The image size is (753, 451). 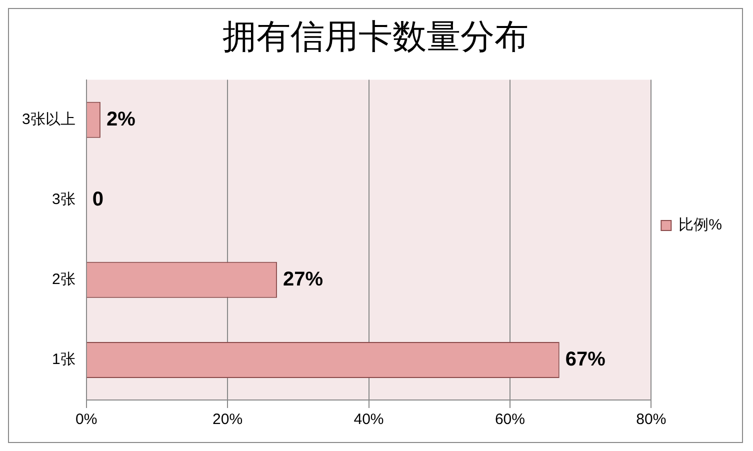 What do you see at coordinates (651, 419) in the screenshot?
I see `x-tick-label: 80%` at bounding box center [651, 419].